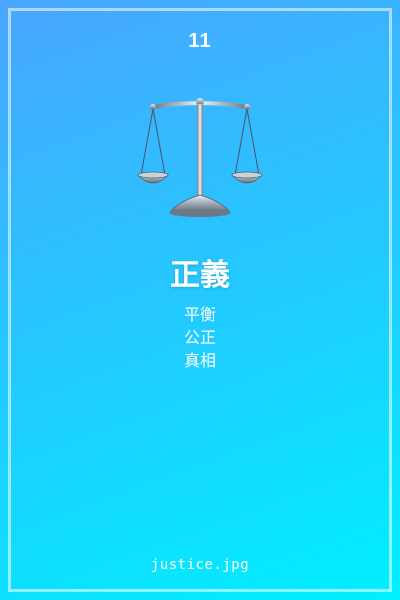  Describe the element at coordinates (200, 157) in the screenshot. I see `balance-scale-icon` at that location.